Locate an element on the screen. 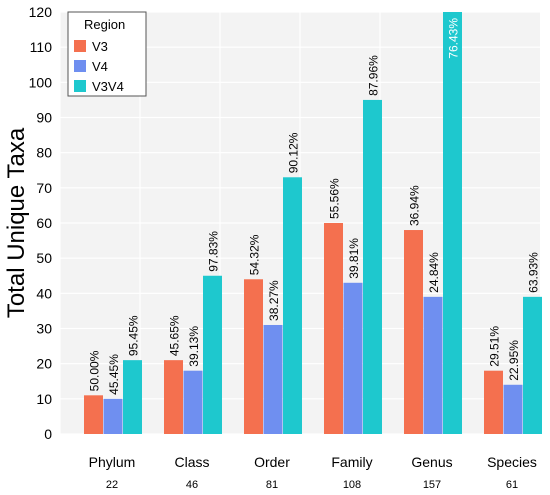 This screenshot has height=495, width=550. data-label: 24.84% is located at coordinates (434, 272).